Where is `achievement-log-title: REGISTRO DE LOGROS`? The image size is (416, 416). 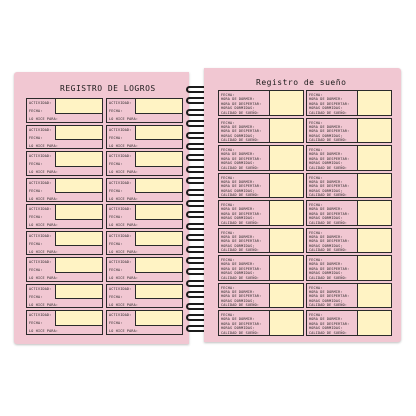
achievement-log-title: REGISTRO DE LOGROS is located at coordinates (108, 88).